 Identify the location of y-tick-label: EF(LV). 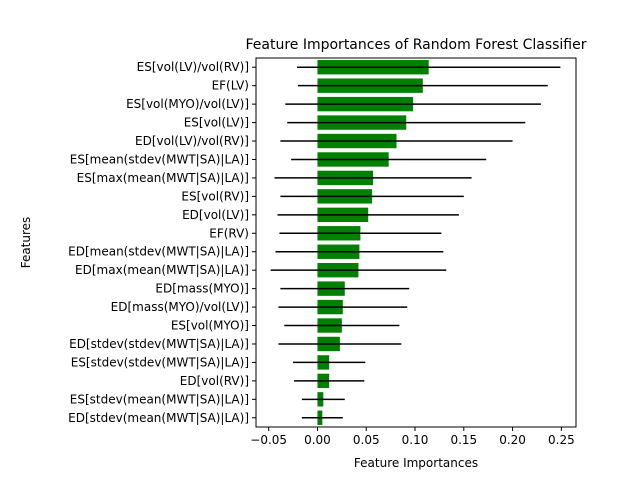
(230, 86).